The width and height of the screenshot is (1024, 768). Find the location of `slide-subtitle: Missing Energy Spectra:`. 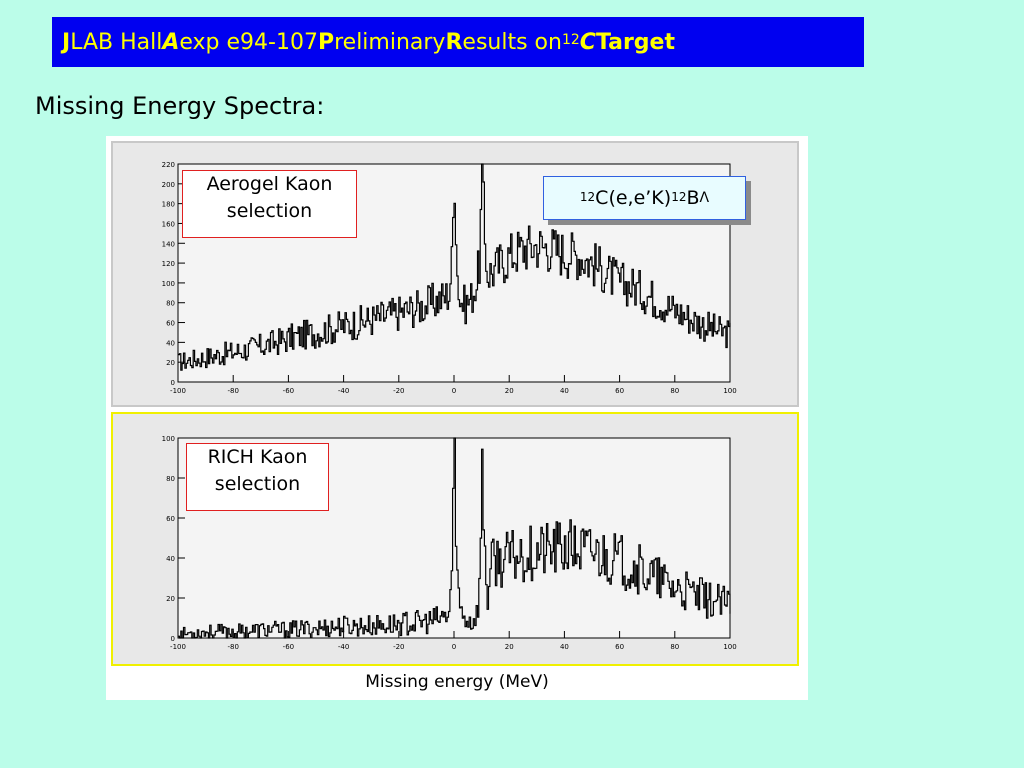

slide-subtitle: Missing Energy Spectra: is located at coordinates (180, 106).